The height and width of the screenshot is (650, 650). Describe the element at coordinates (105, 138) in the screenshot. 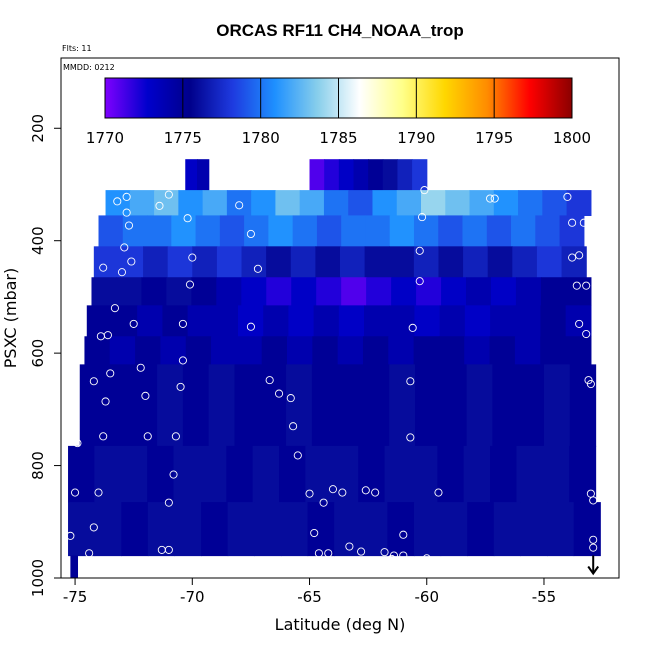

I see `colorbar-tick-label: 1770` at that location.